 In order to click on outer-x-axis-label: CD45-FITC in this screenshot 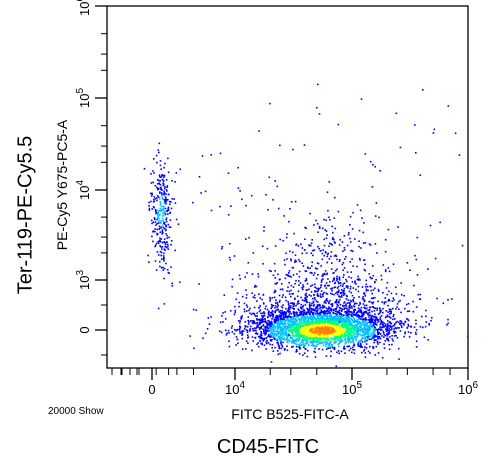, I will do `click(268, 447)`.